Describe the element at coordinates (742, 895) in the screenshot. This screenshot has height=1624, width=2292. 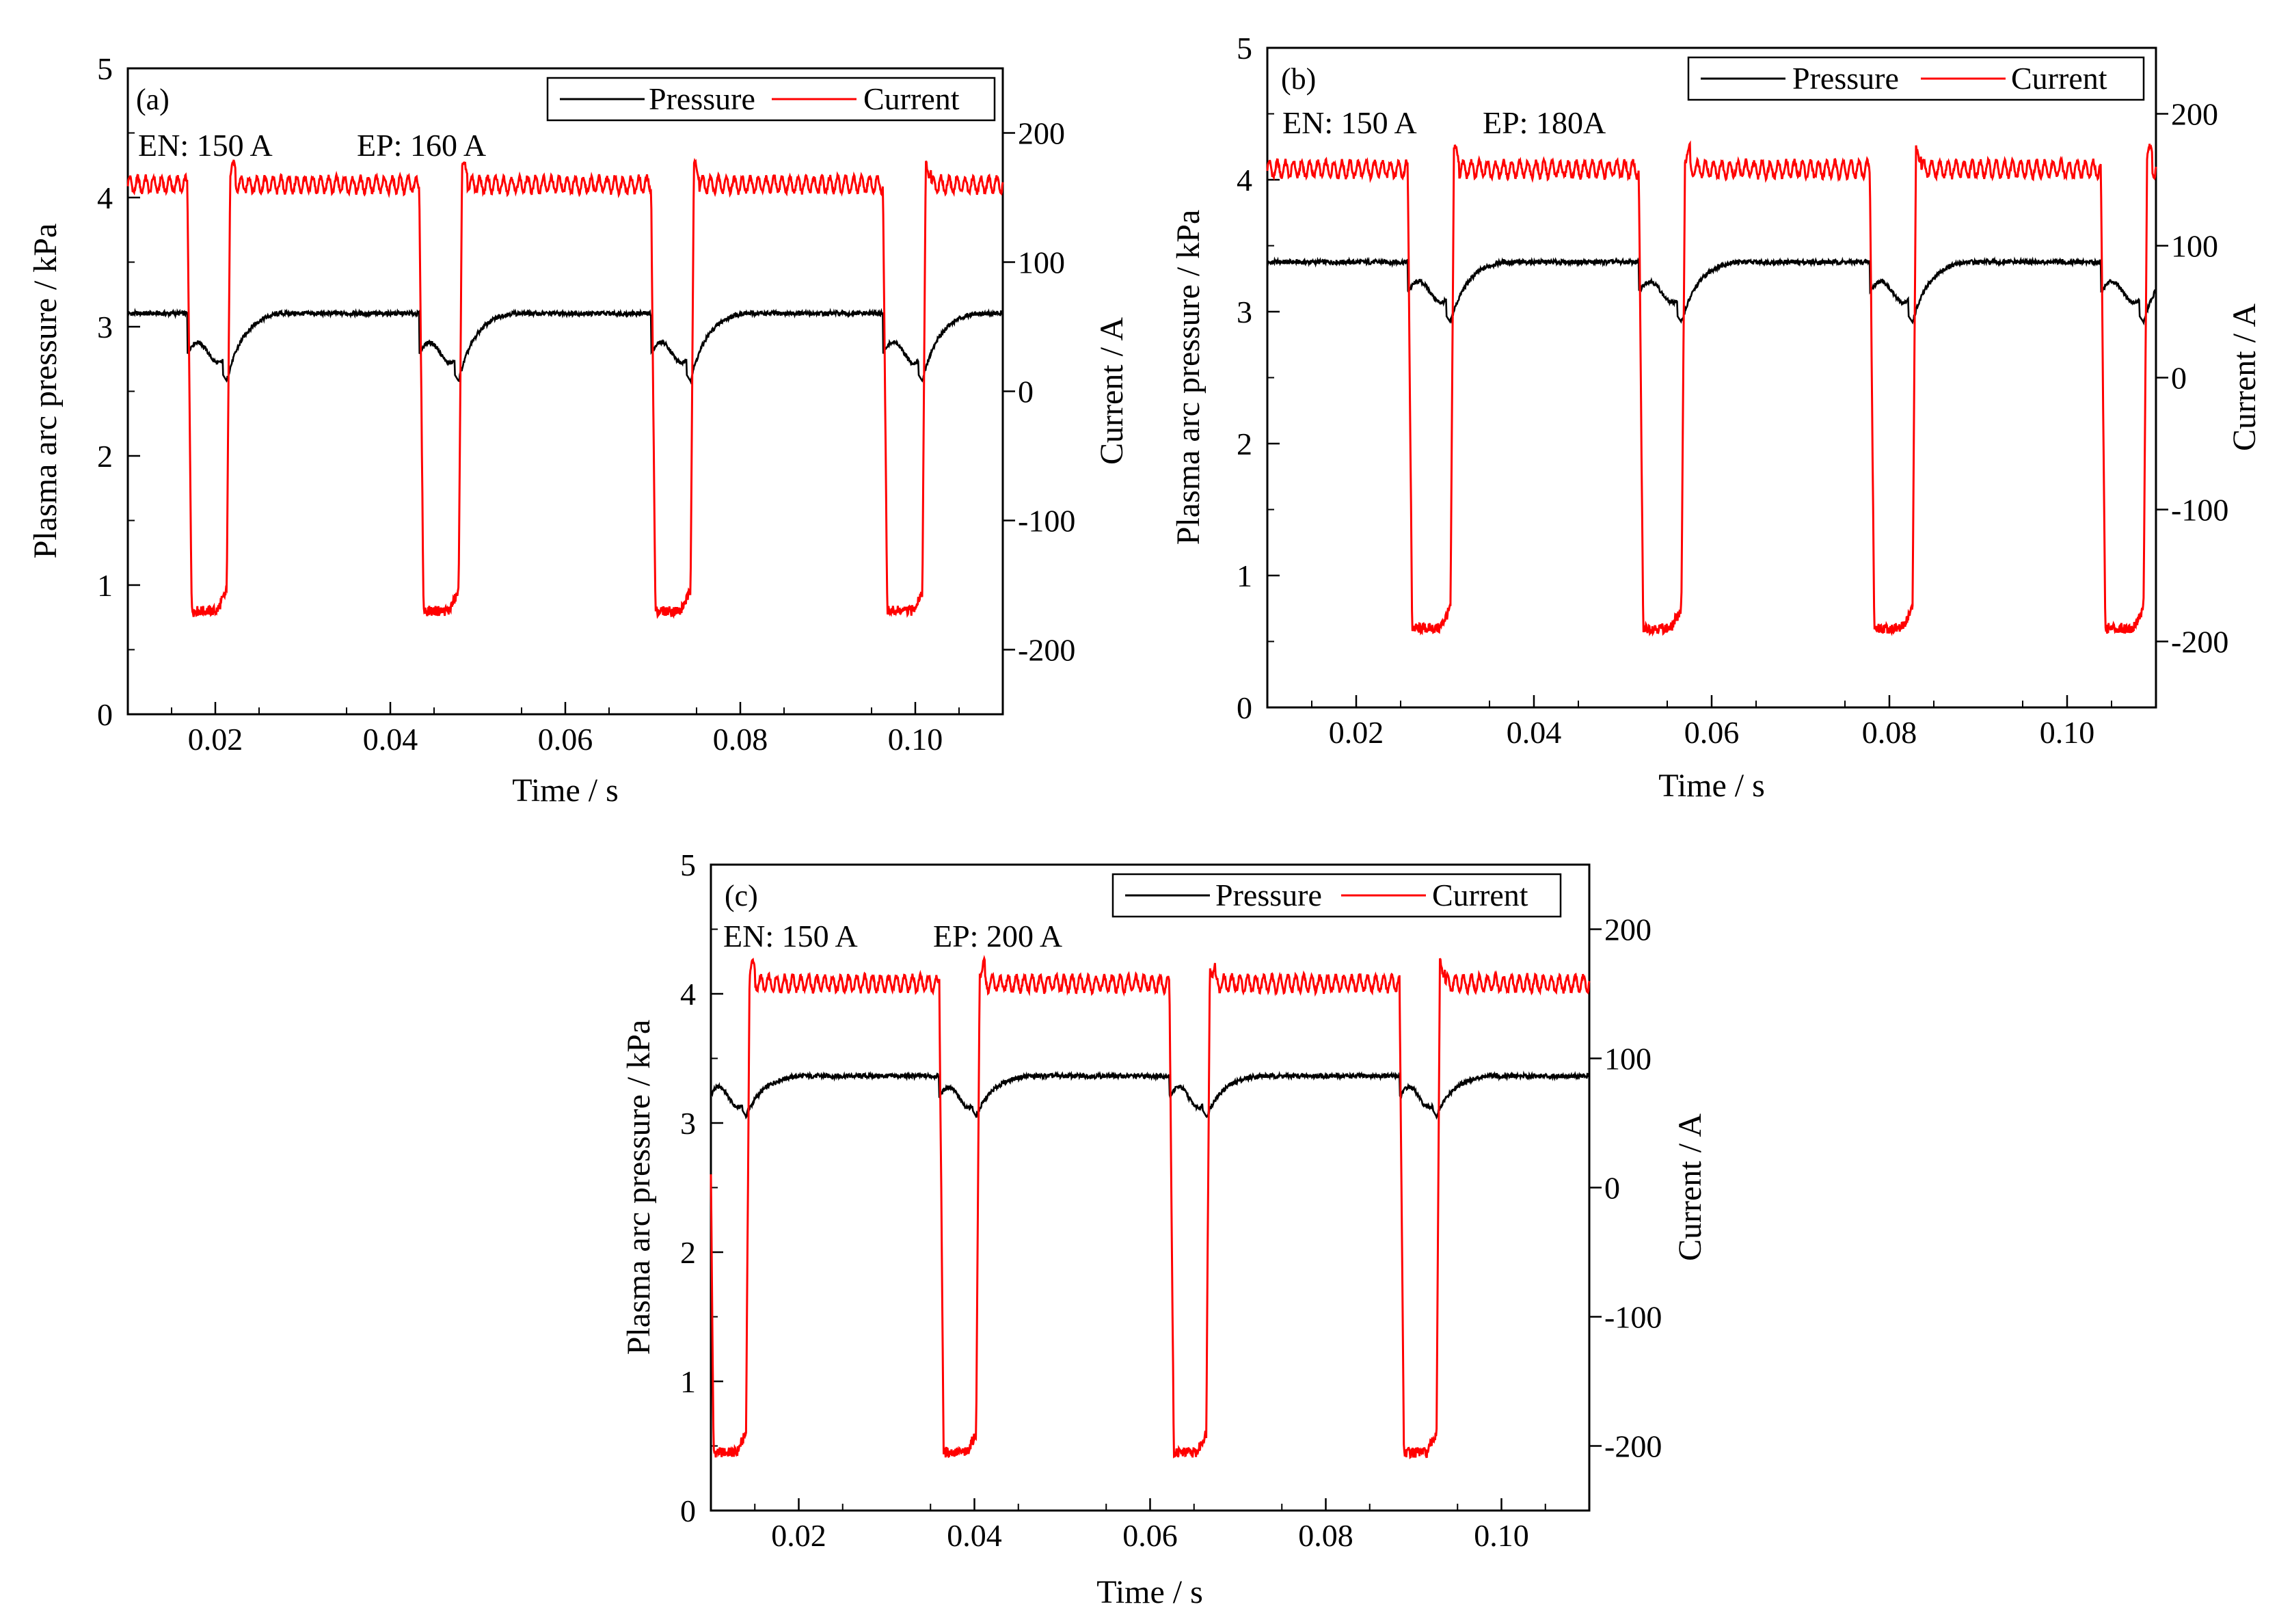
I see `panel-label: (c)` at that location.